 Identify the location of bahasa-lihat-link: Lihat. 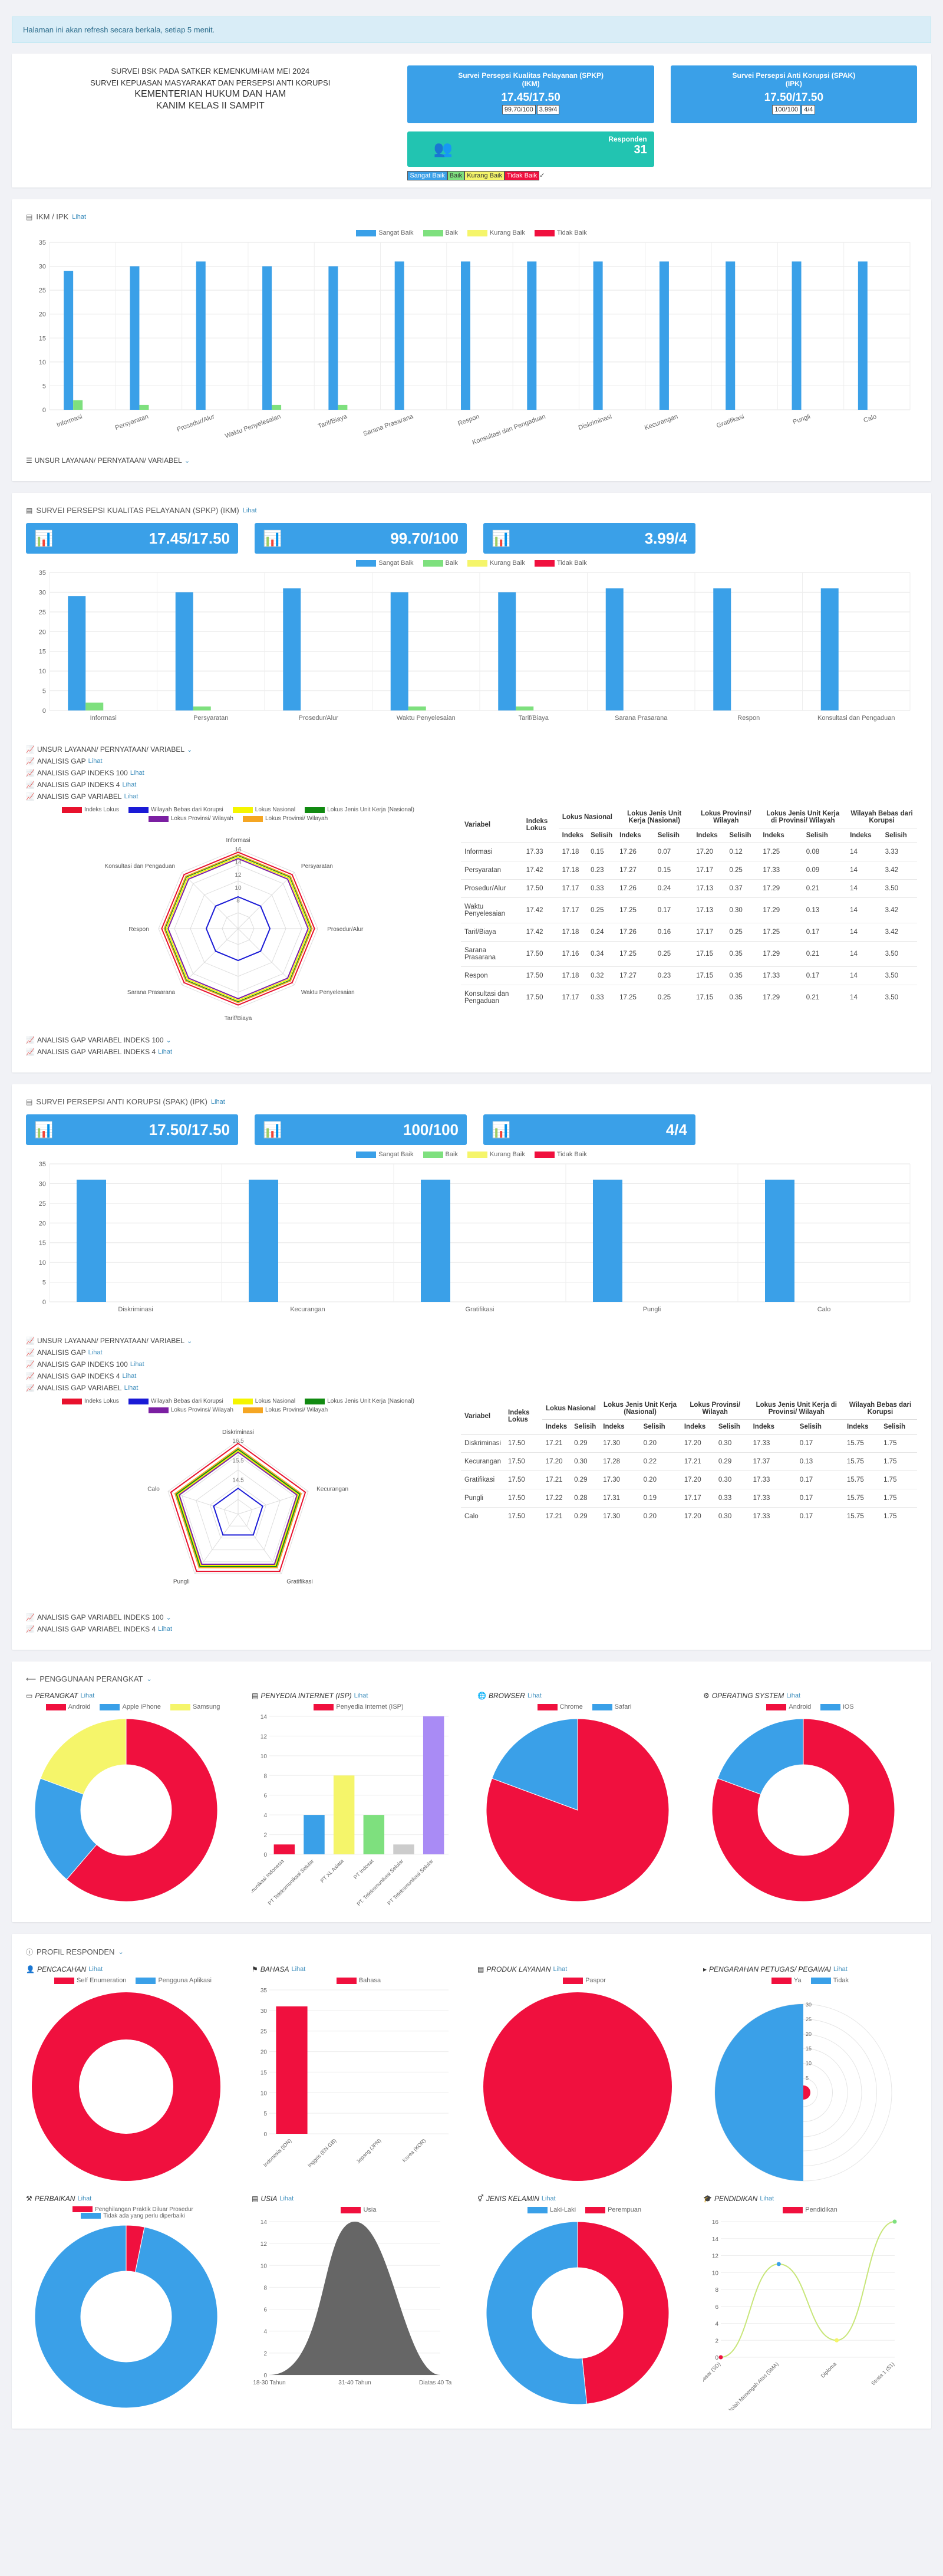
(298, 1969).